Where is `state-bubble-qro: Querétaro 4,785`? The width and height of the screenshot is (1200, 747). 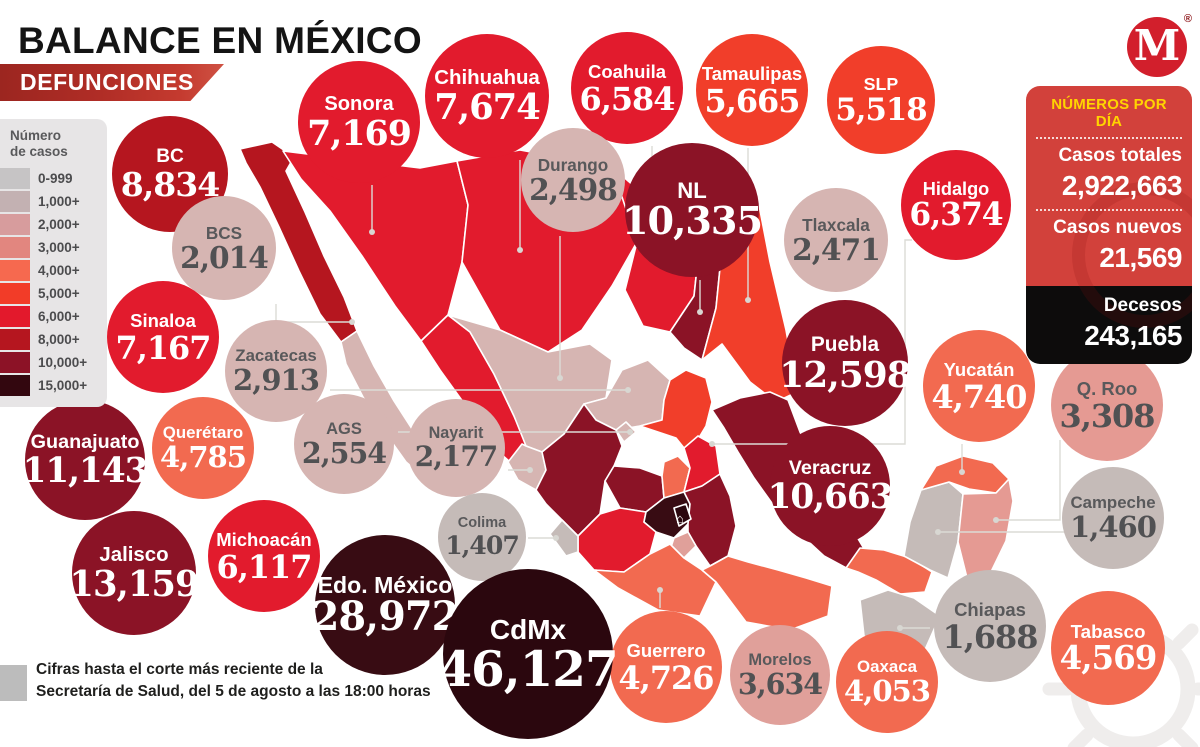
state-bubble-qro: Querétaro 4,785 is located at coordinates (203, 448).